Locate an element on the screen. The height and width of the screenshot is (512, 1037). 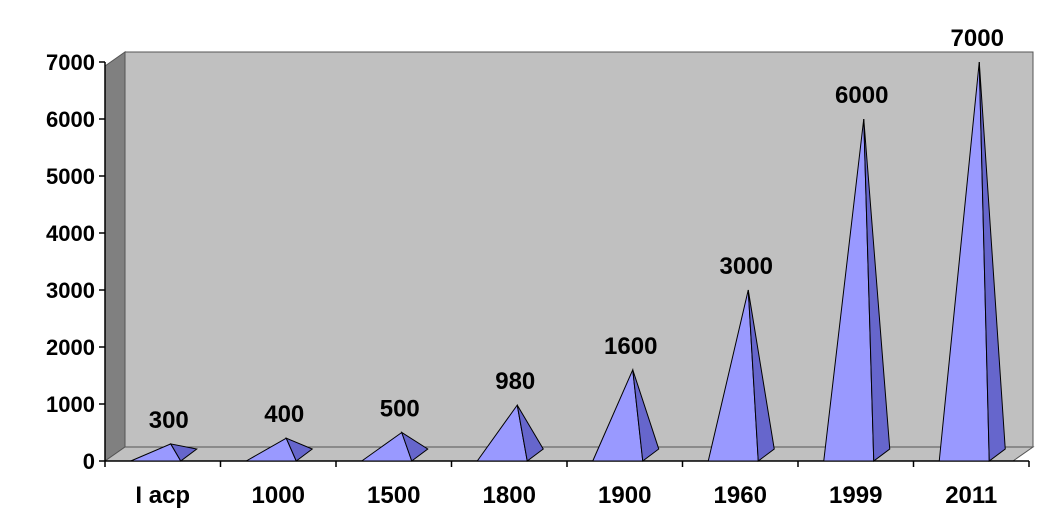
y-tick-label: 4000 is located at coordinates (70, 233).